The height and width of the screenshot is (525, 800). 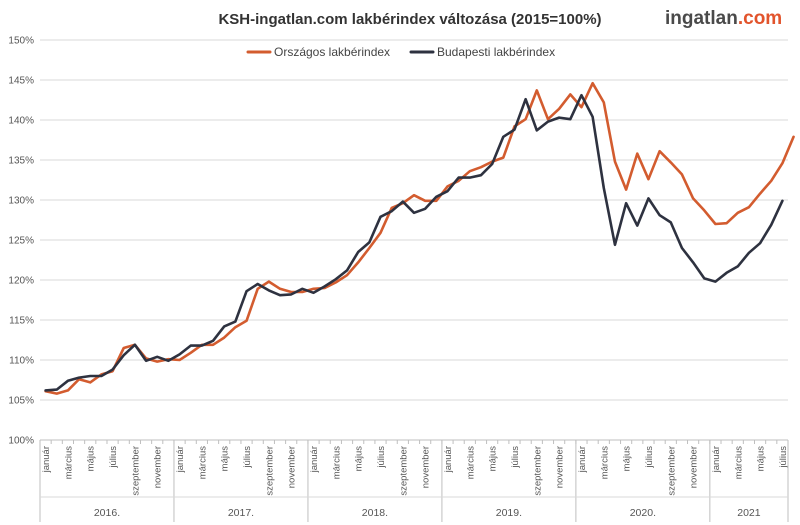 I want to click on x-year-label: 2017., so click(x=241, y=513).